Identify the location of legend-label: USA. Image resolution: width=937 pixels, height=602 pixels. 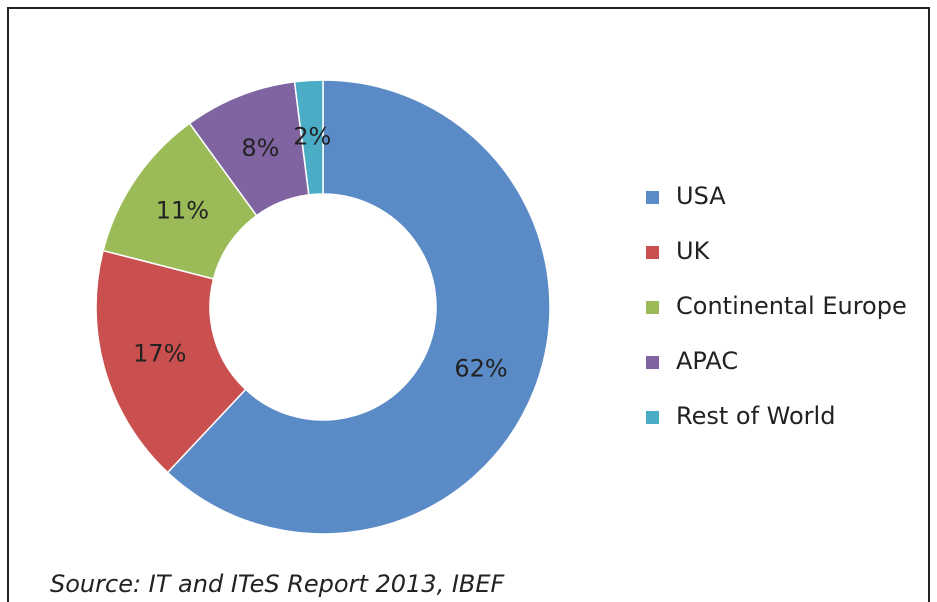
(701, 196).